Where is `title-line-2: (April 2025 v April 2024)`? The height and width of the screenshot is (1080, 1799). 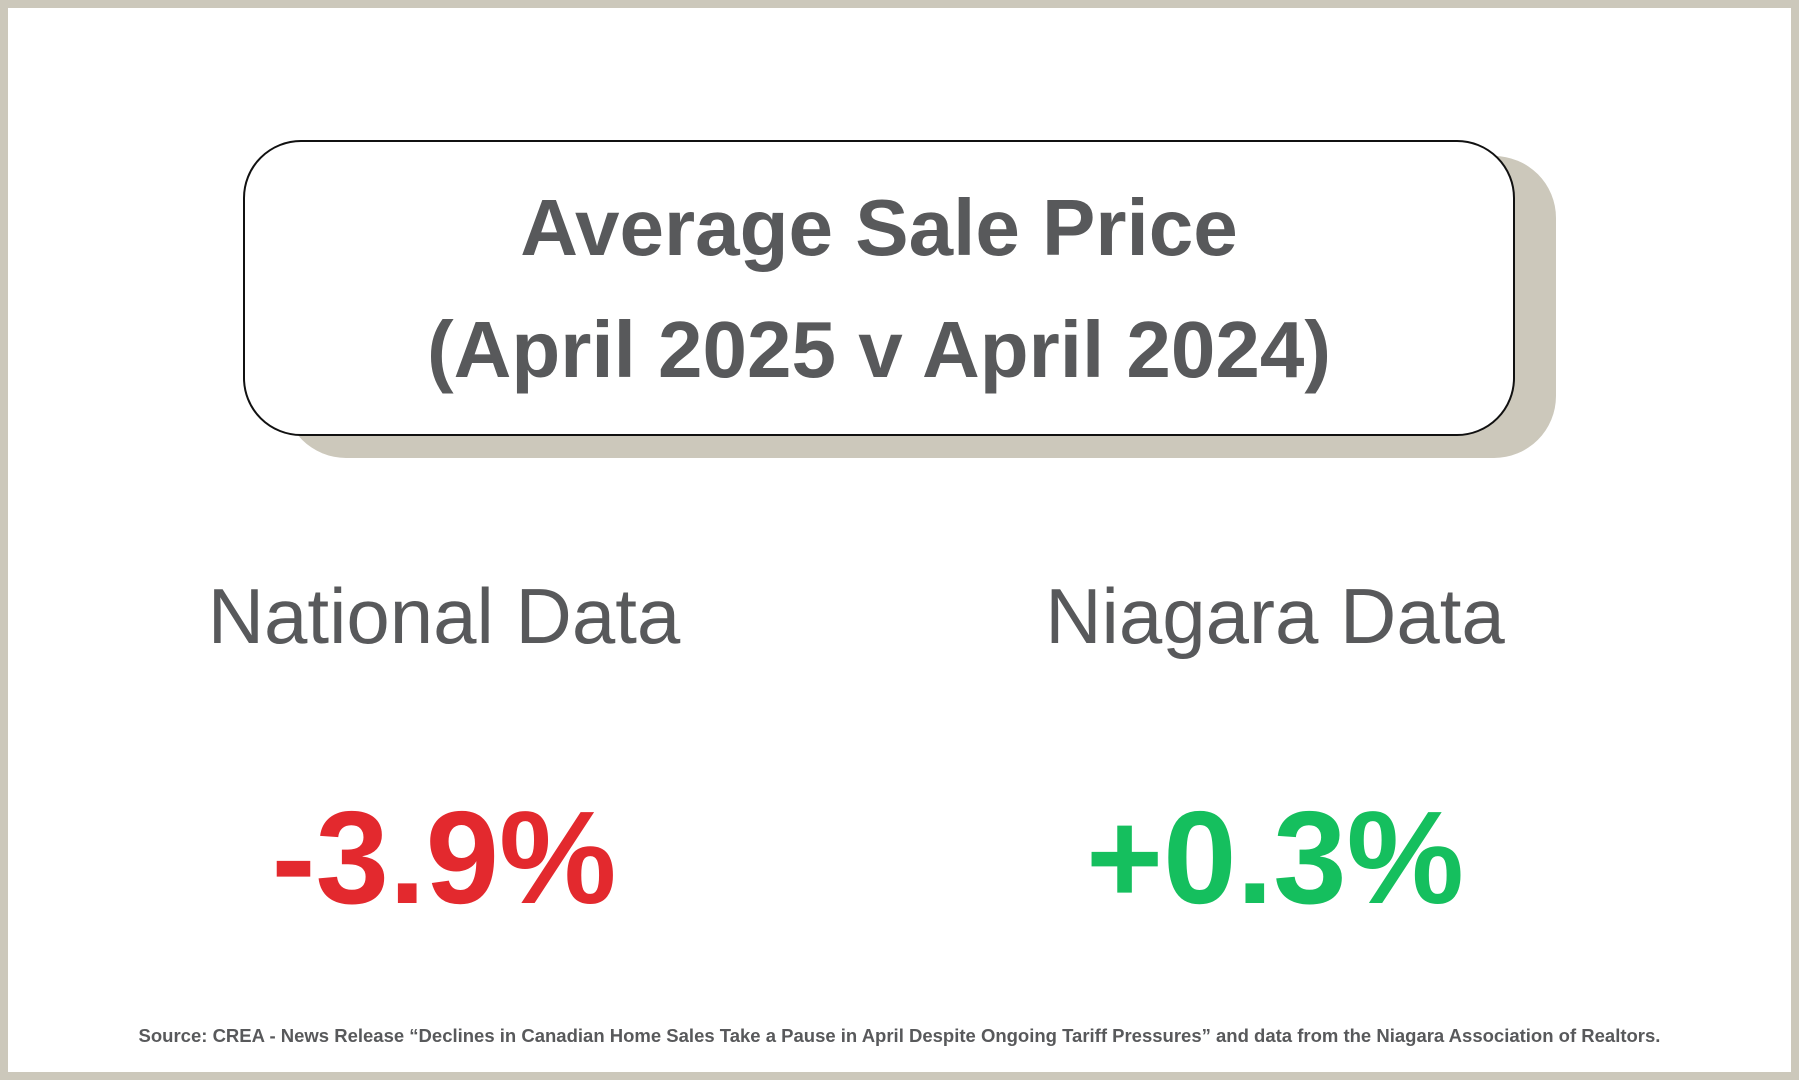 title-line-2: (April 2025 v April 2024) is located at coordinates (879, 349).